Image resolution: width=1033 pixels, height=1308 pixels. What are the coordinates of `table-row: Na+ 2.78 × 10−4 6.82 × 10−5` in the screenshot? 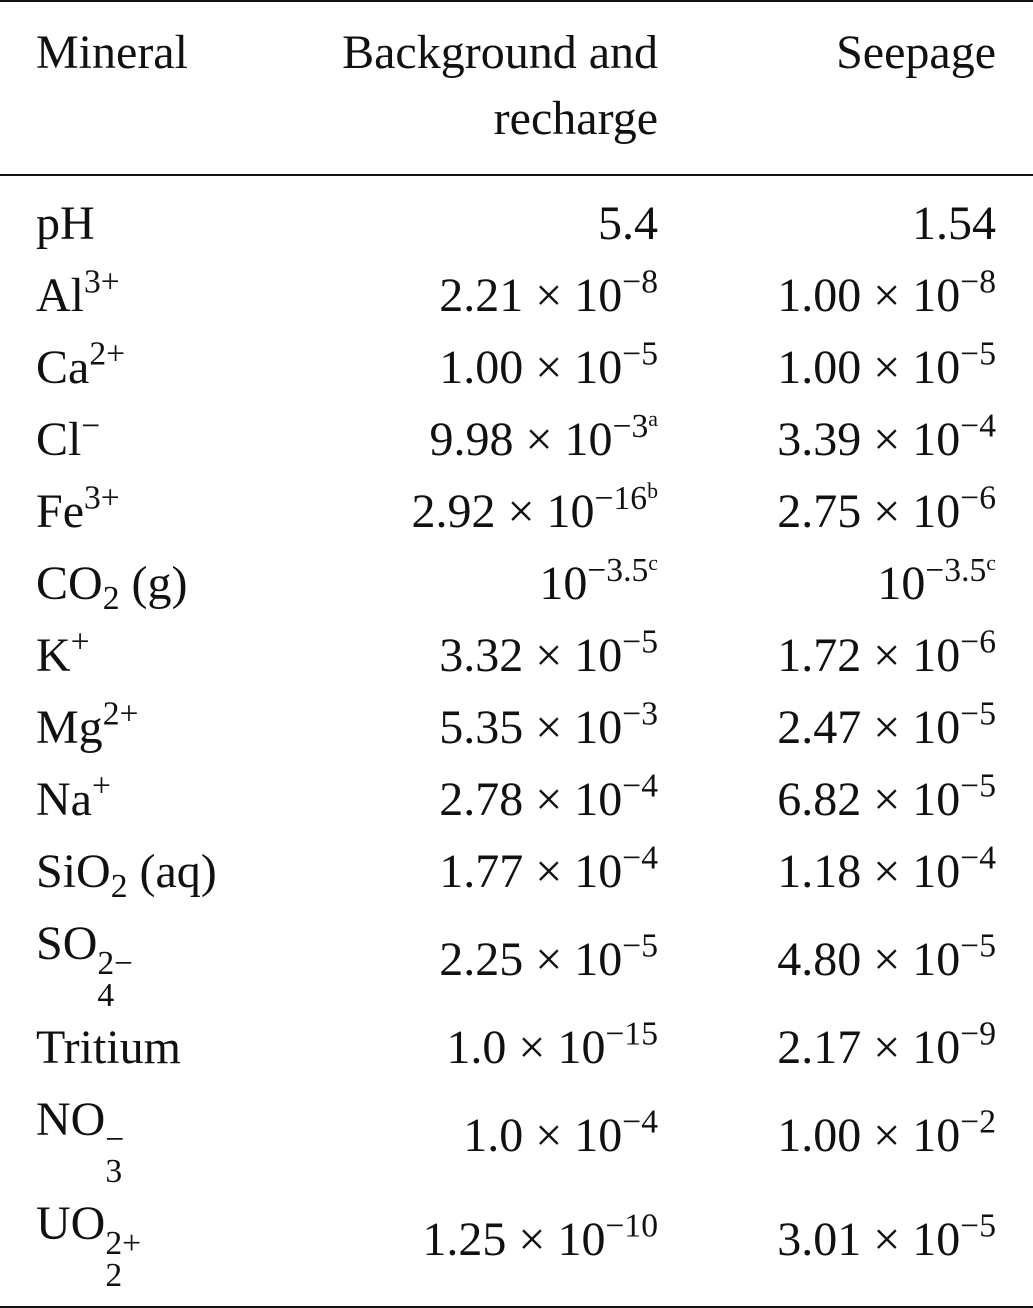 It's located at (516, 800).